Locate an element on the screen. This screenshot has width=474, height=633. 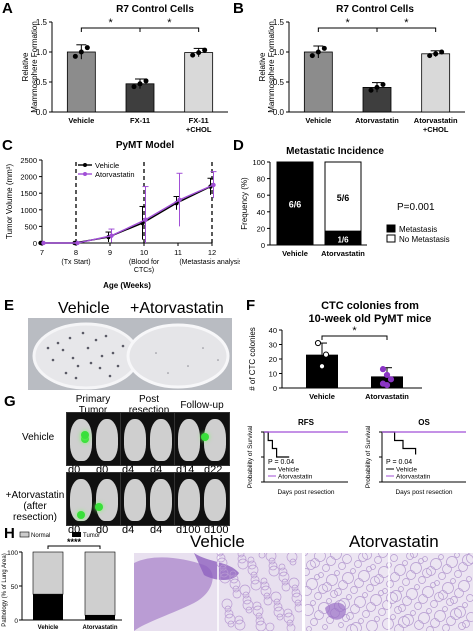
panel-c-title: PyMT Model is located at coordinates (145, 145).